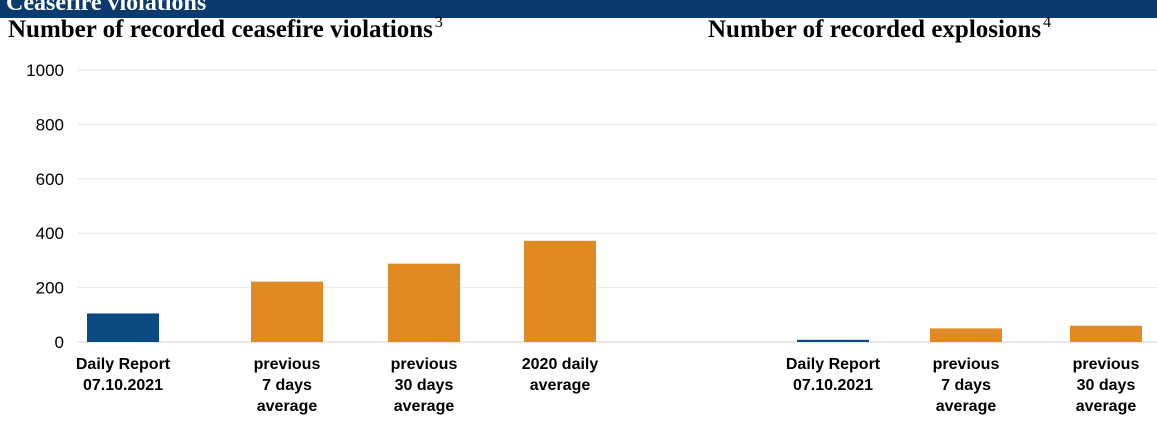 The width and height of the screenshot is (1157, 426). What do you see at coordinates (578, 9) in the screenshot?
I see `section-banner: Ceasefire violations` at bounding box center [578, 9].